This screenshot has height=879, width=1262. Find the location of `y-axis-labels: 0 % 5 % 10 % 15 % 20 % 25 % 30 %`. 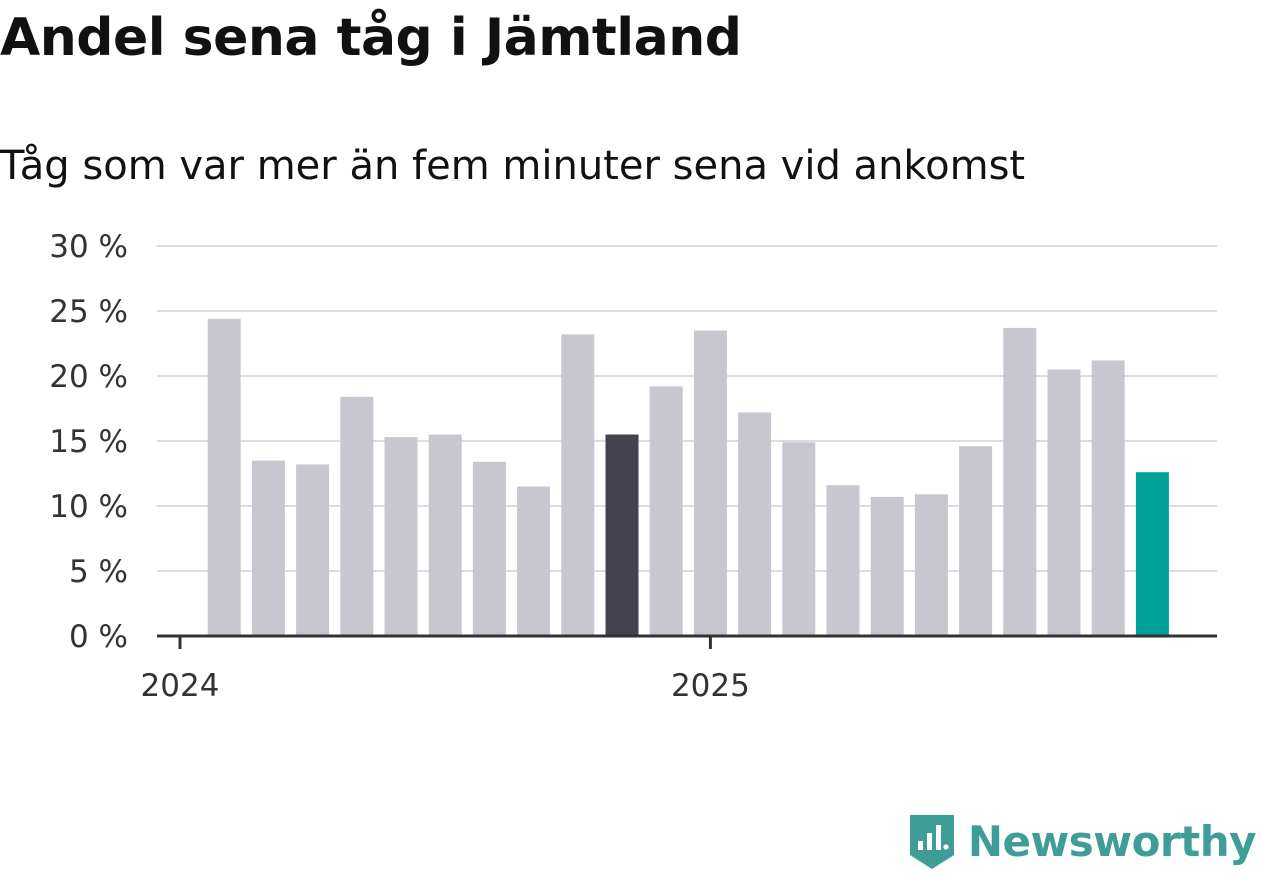

y-axis-labels: 0 % 5 % 10 % 15 % 20 % 25 % 30 % is located at coordinates (88, 442).